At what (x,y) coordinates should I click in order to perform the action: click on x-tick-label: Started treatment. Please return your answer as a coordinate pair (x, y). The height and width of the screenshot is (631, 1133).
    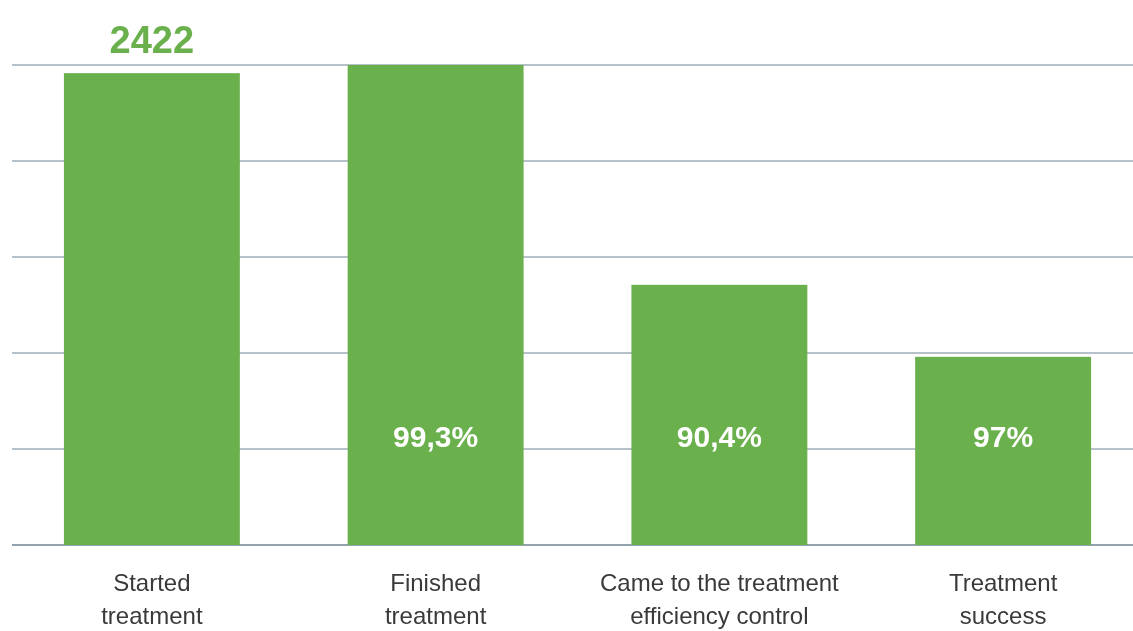
    Looking at the image, I should click on (152, 599).